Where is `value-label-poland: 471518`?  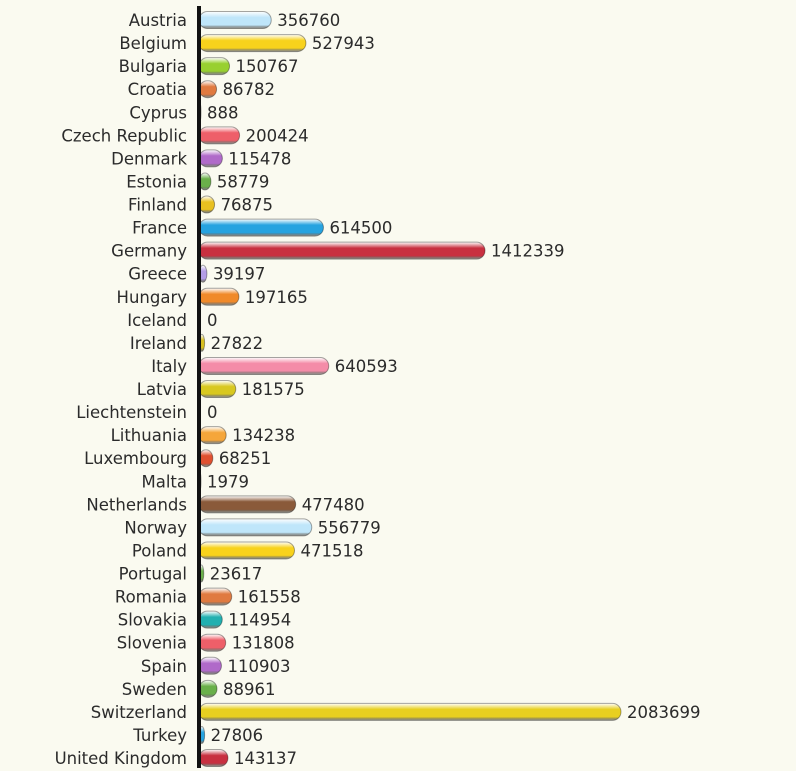
value-label-poland: 471518 is located at coordinates (331, 550).